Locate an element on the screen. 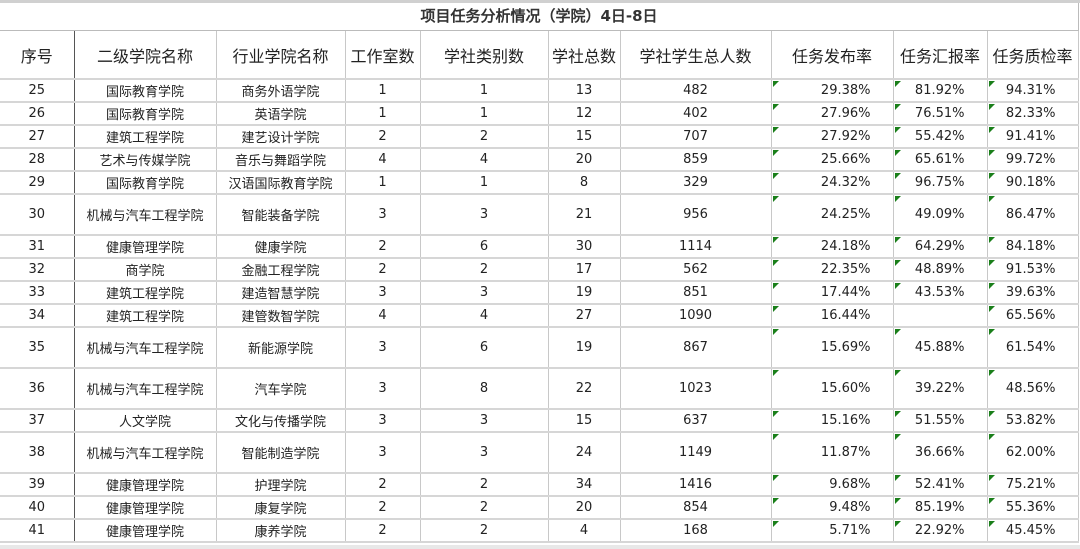 The width and height of the screenshot is (1080, 549). cell-club-student-total: 637 is located at coordinates (695, 421).